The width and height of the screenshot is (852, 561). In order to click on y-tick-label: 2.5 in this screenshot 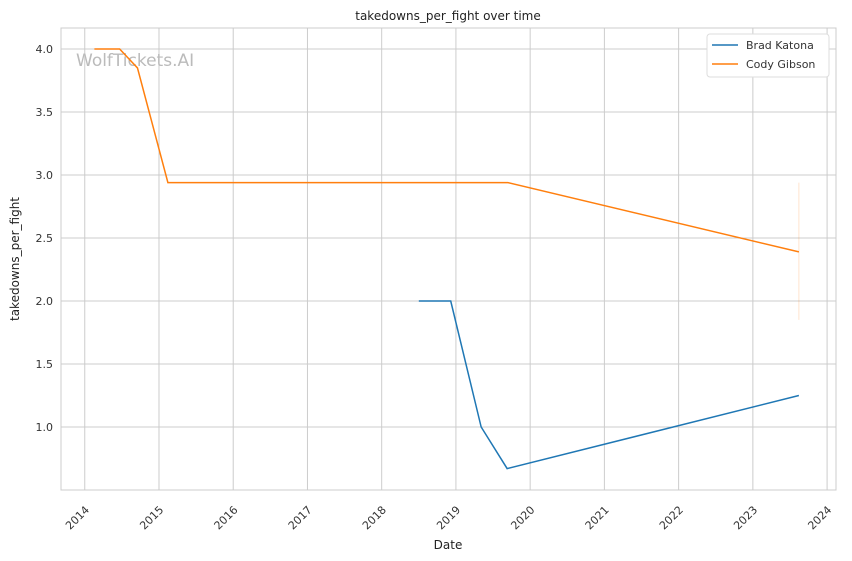, I will do `click(45, 238)`.